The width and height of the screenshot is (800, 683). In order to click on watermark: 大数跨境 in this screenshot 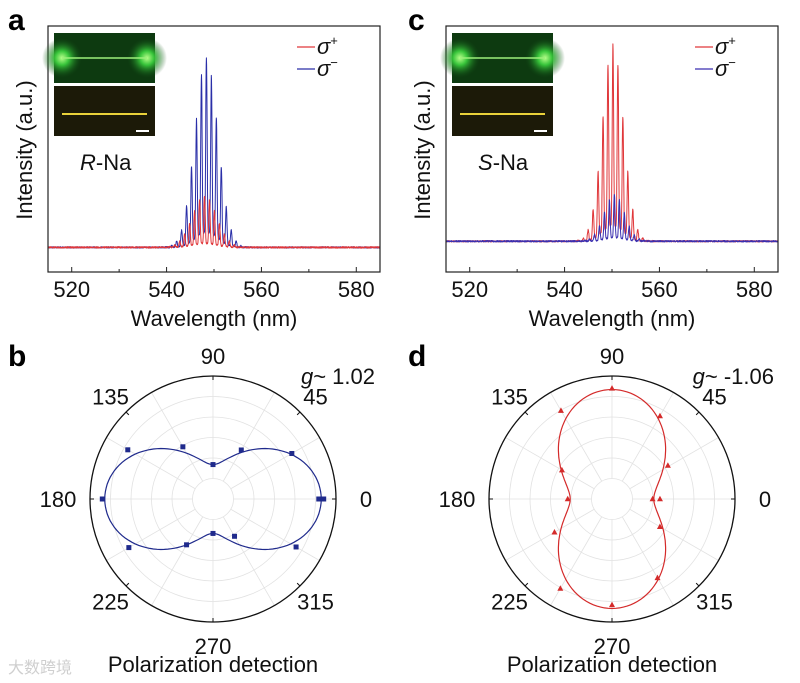, I will do `click(40, 667)`.